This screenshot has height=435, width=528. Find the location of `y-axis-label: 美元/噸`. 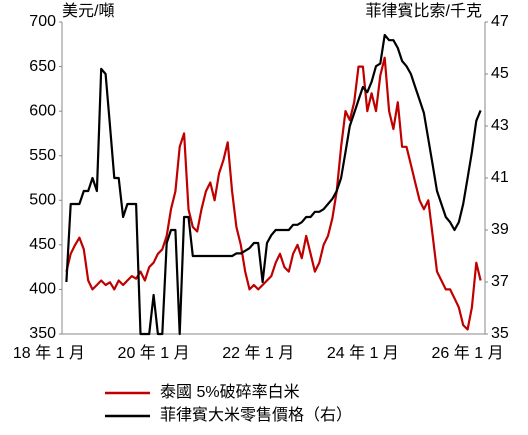

y-axis-label: 美元/噸 is located at coordinates (88, 11).